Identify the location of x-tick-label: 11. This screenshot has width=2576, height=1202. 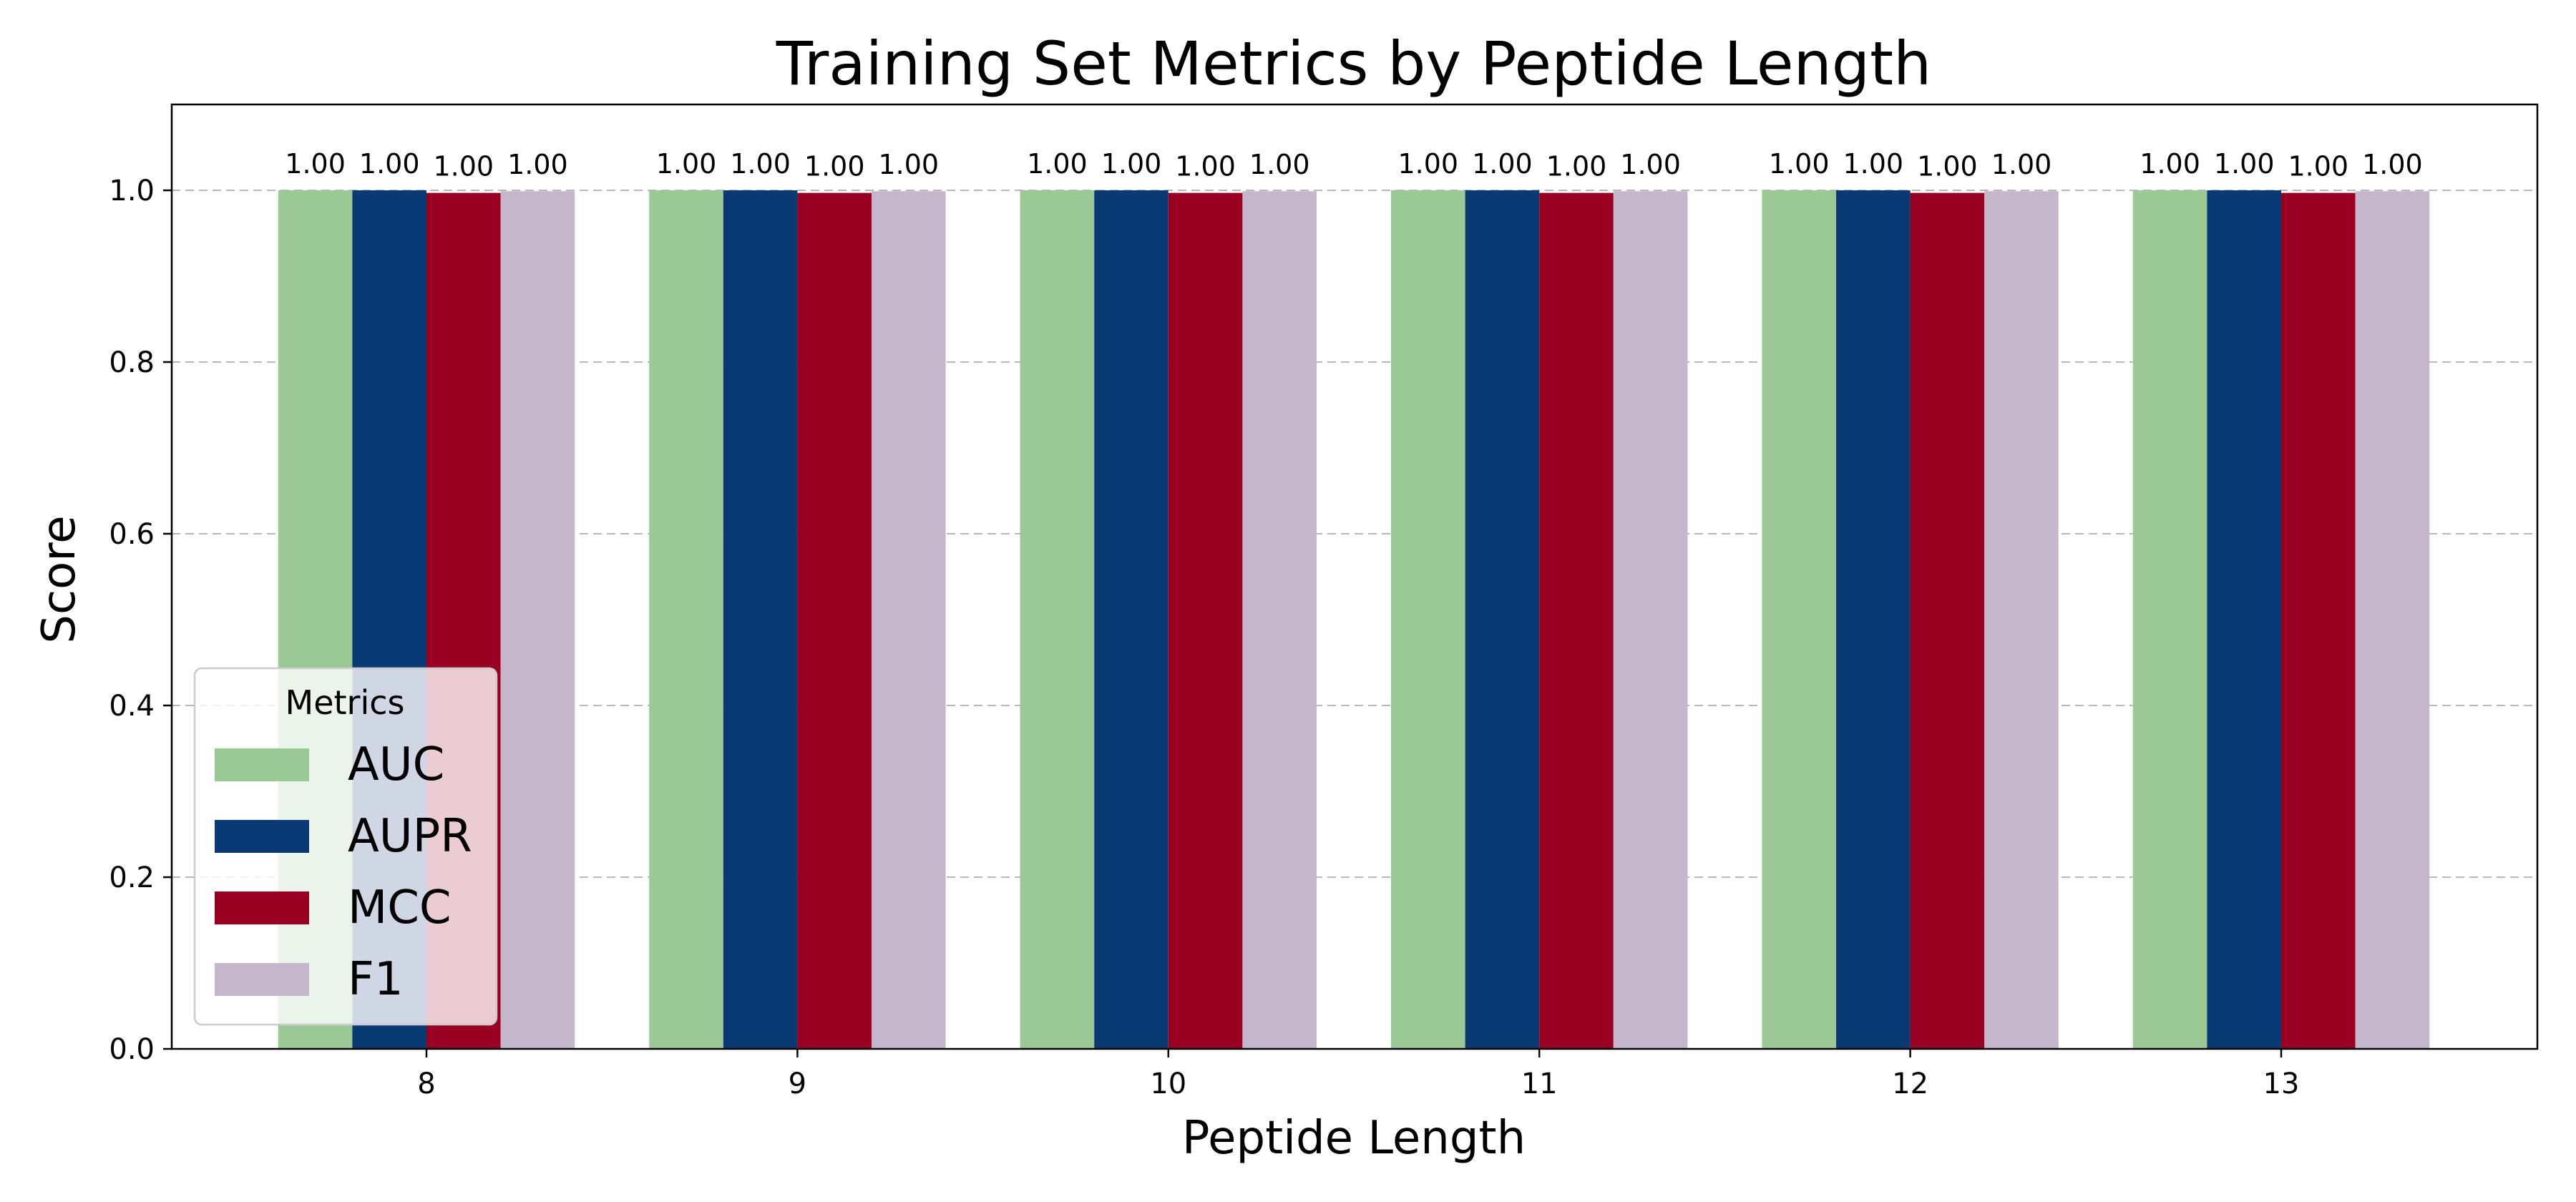
(1539, 1084).